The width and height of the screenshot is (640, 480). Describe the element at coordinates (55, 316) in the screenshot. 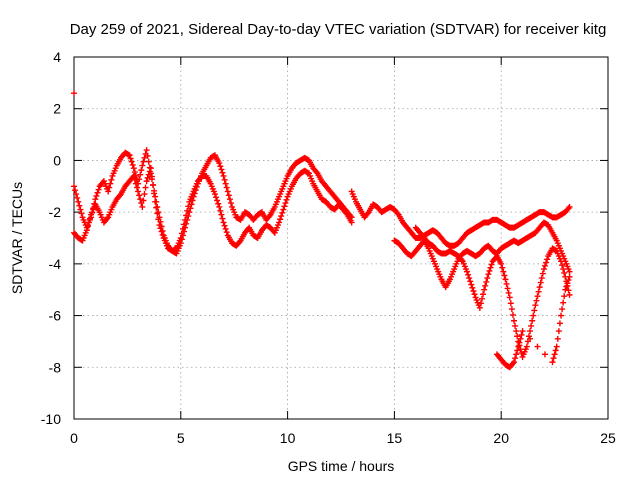

I see `y-tick-label: -6` at that location.